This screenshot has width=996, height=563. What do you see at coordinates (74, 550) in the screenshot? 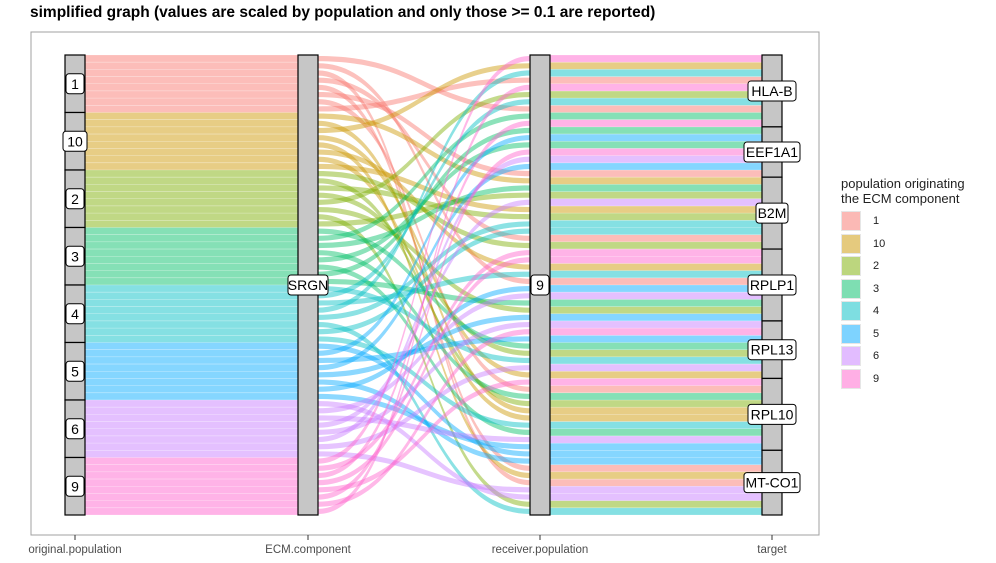
I see `x-axis-tick-label: original.population` at bounding box center [74, 550].